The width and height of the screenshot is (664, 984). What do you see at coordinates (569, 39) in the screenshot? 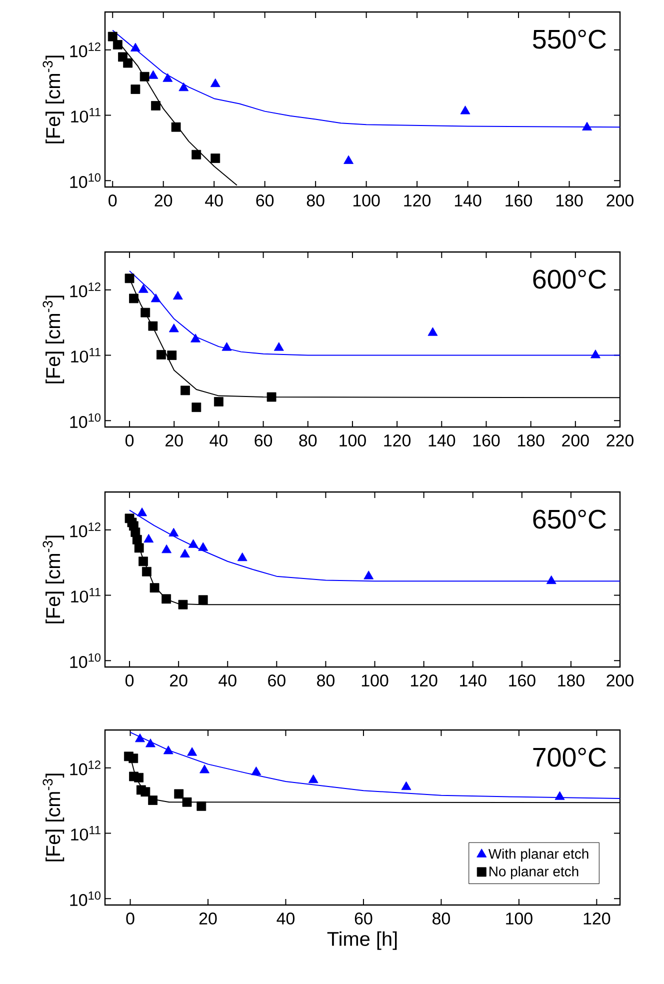
I see `text: 550°C` at bounding box center [569, 39].